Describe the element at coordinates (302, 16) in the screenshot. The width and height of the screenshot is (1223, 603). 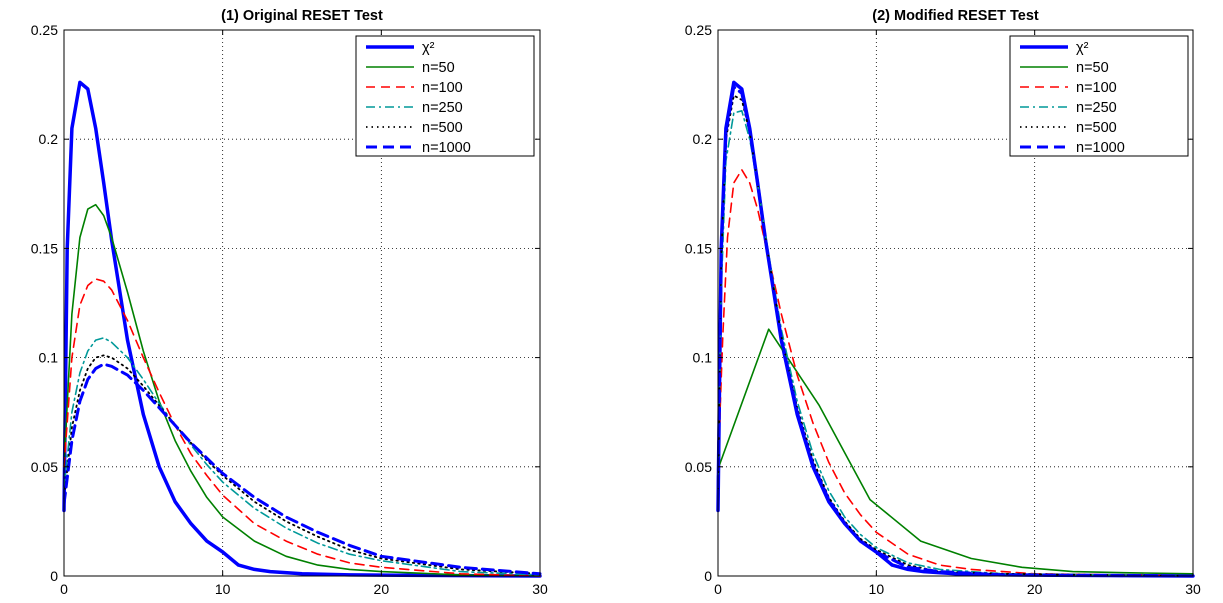
I see `chart-title: (1) Original RESET Test` at that location.